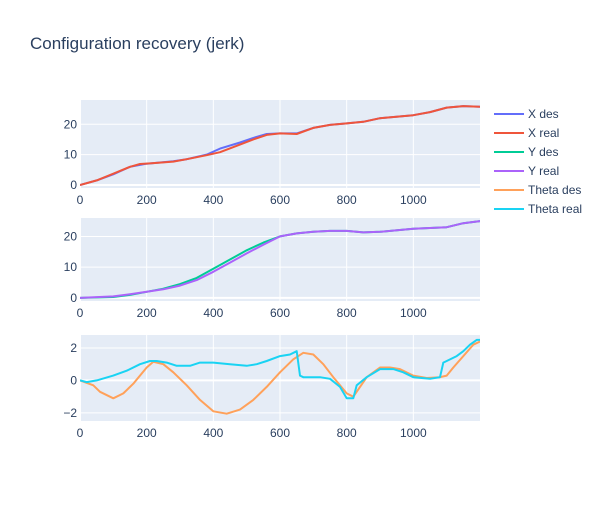 The image size is (600, 505). Describe the element at coordinates (543, 152) in the screenshot. I see `legend-label: Y des` at that location.